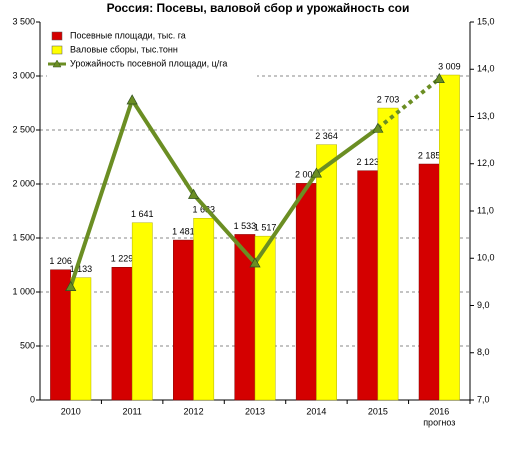 The image size is (511, 459). I want to click on value-label: 3 009, so click(449, 66).